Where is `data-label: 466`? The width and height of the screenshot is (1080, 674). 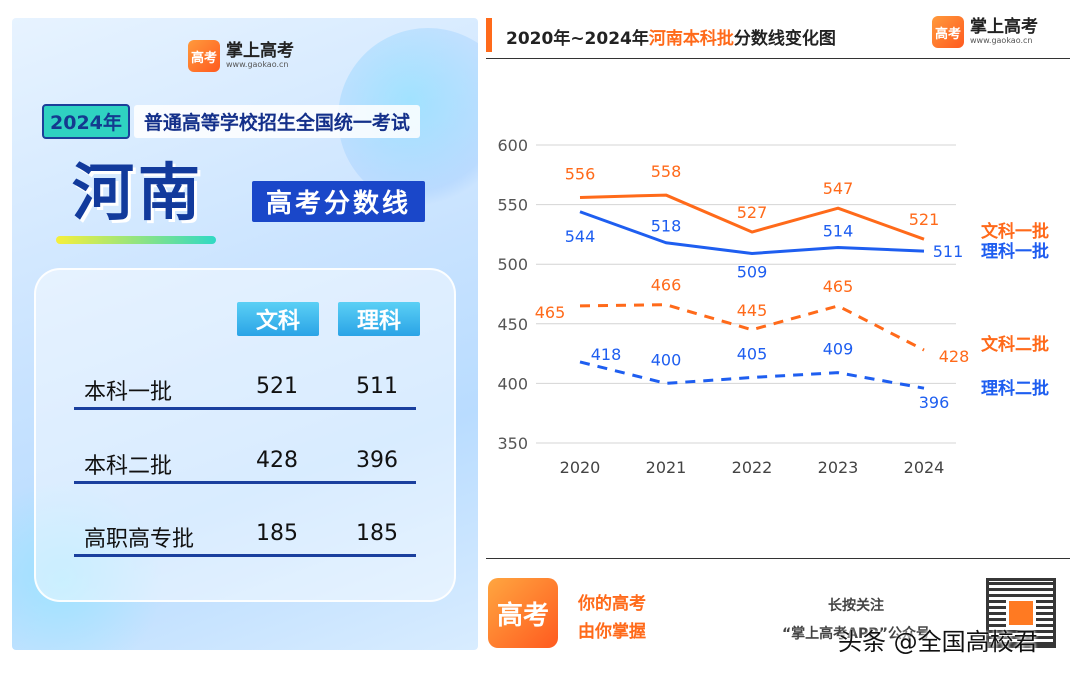
data-label: 466 is located at coordinates (666, 285).